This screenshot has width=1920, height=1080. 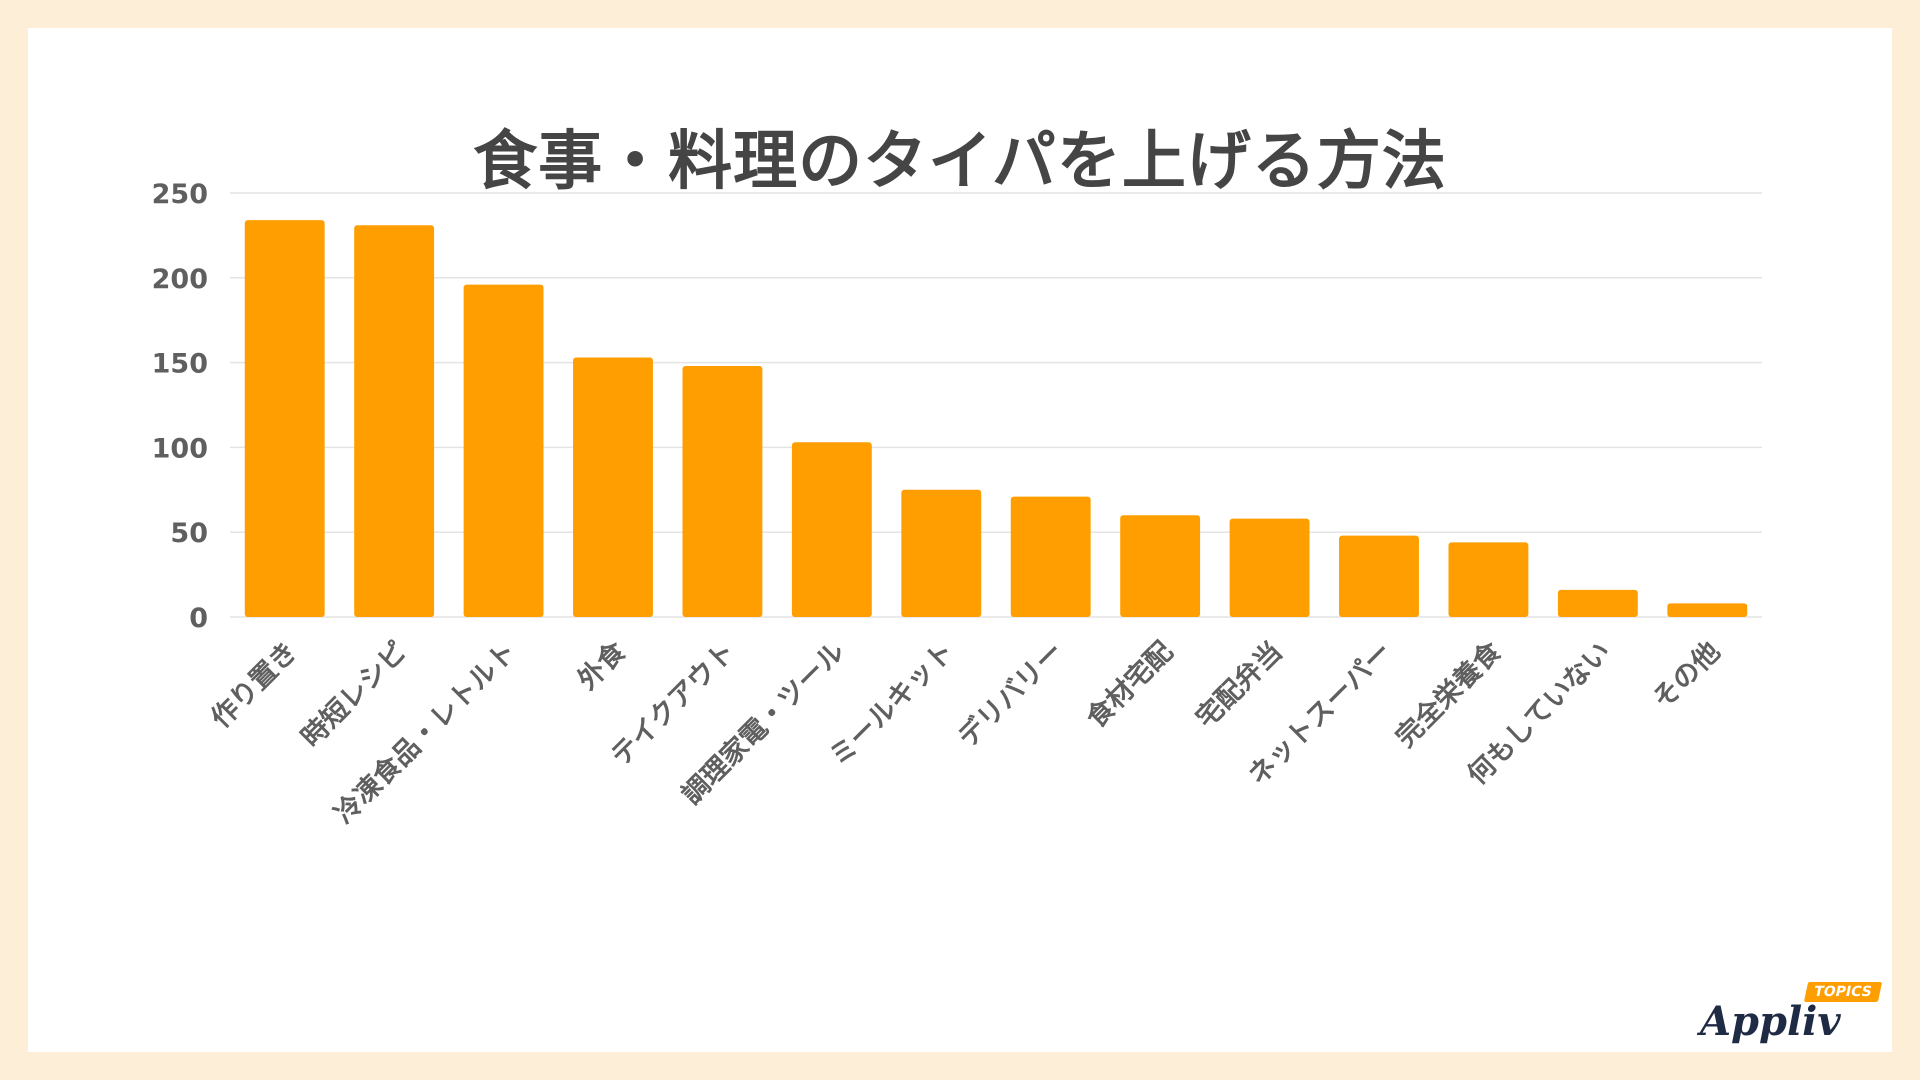 What do you see at coordinates (602, 666) in the screenshot?
I see `x-tick-label: 外食` at bounding box center [602, 666].